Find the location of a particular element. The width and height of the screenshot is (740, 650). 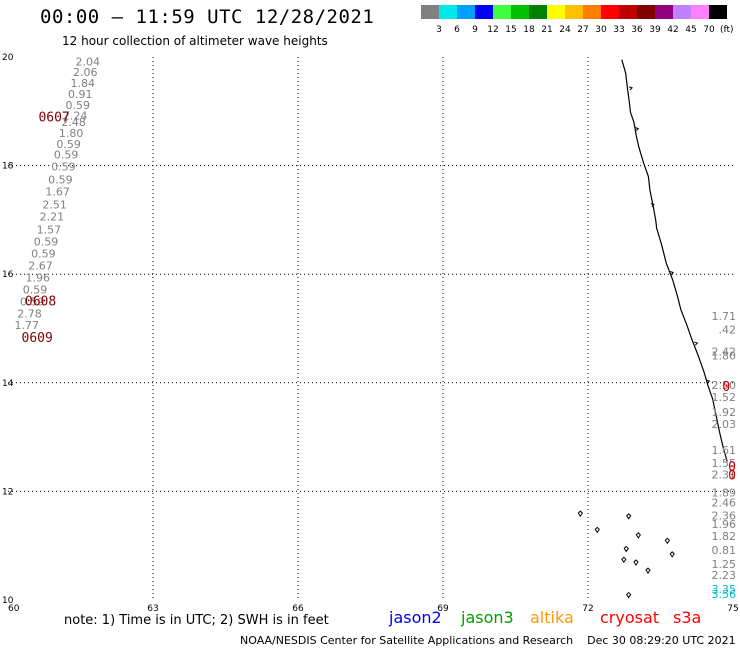

swh-reading: 2.36 is located at coordinates (724, 515).